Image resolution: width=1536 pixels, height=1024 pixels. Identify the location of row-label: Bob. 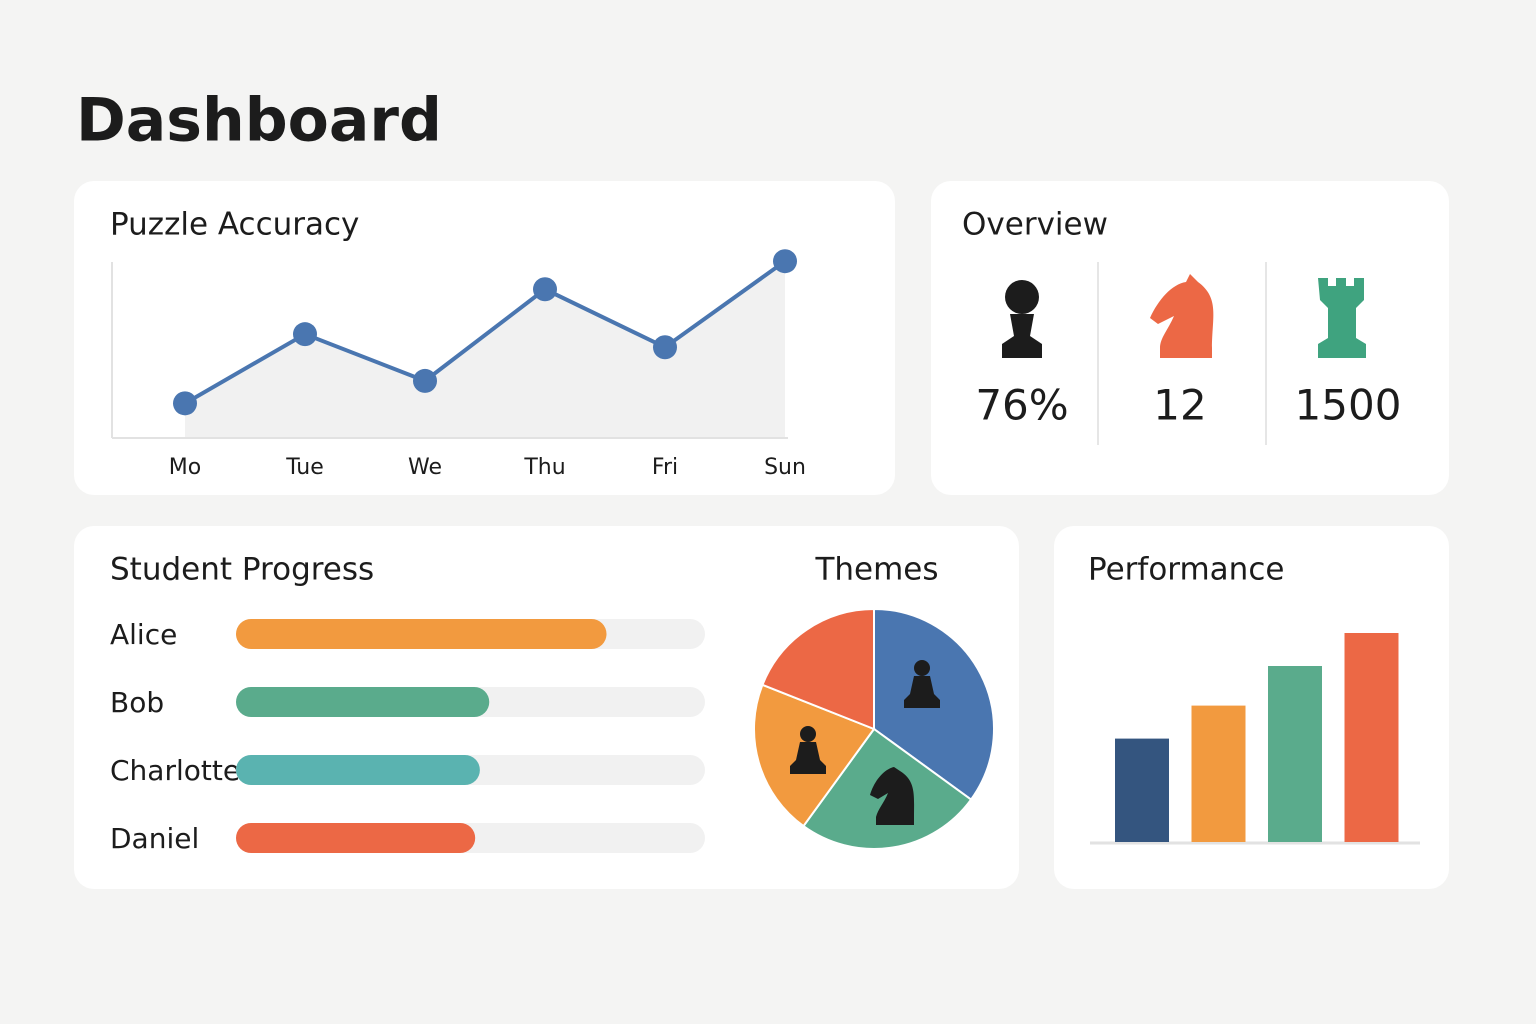
(137, 702).